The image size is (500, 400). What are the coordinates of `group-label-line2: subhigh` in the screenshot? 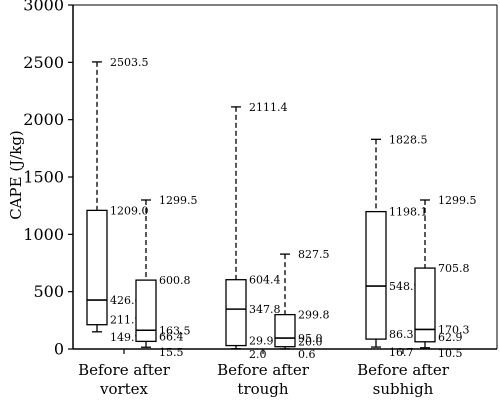 It's located at (403, 389).